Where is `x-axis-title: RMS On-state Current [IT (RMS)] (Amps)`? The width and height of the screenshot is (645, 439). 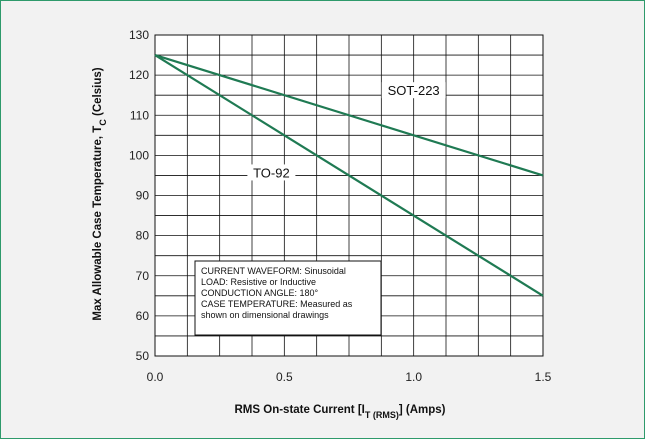
x-axis-title: RMS On-state Current [IT (RMS)] (Amps) is located at coordinates (340, 412).